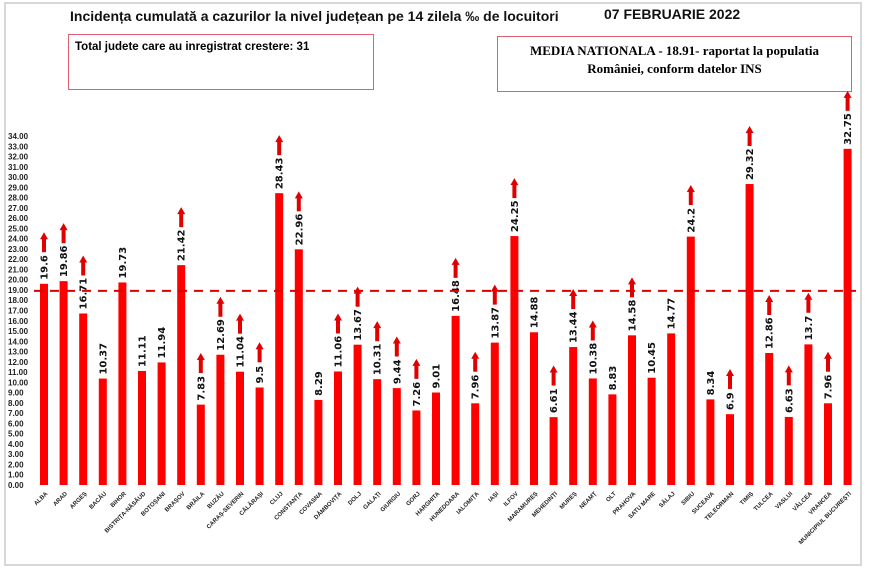 The image size is (870, 571). Describe the element at coordinates (652, 358) in the screenshot. I see `data-label: 10.45` at that location.